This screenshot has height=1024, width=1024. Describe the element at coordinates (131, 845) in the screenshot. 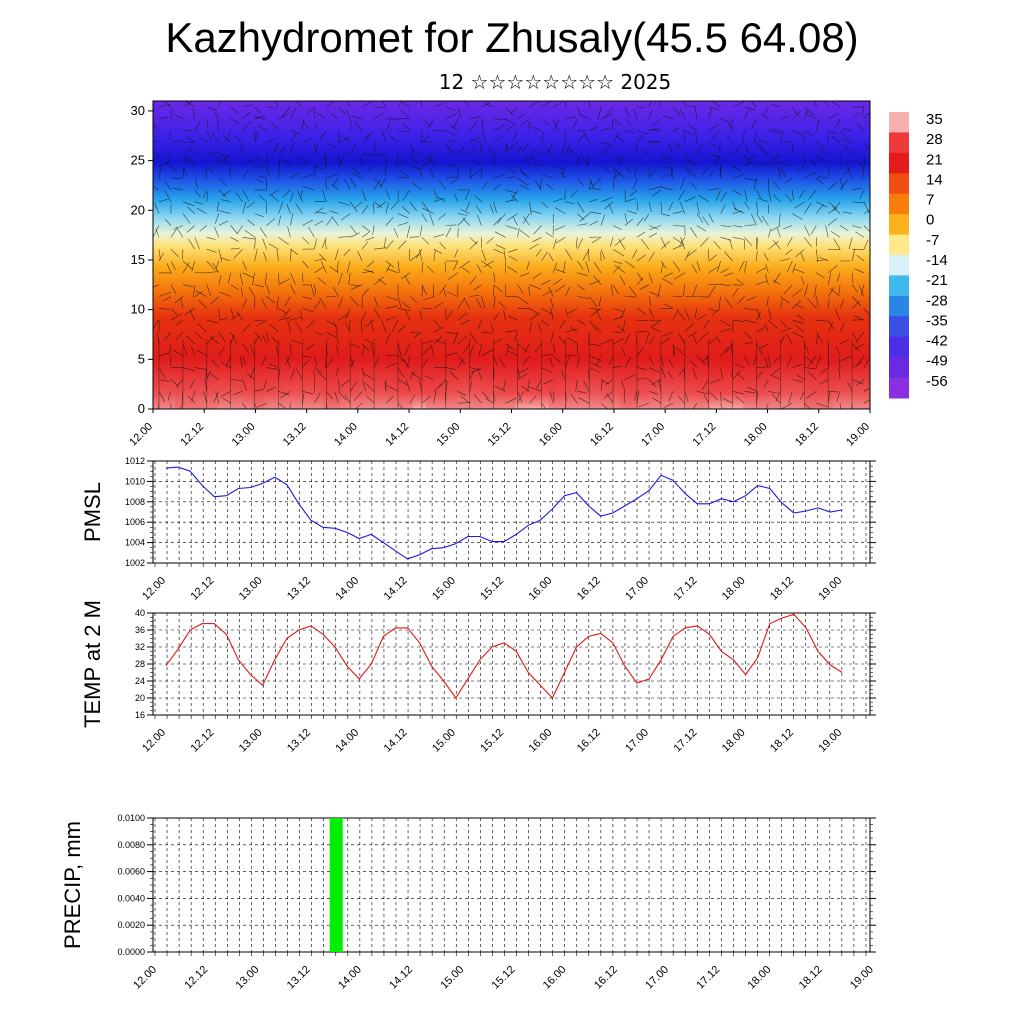

I see `ytick-label: 0.0080` at that location.